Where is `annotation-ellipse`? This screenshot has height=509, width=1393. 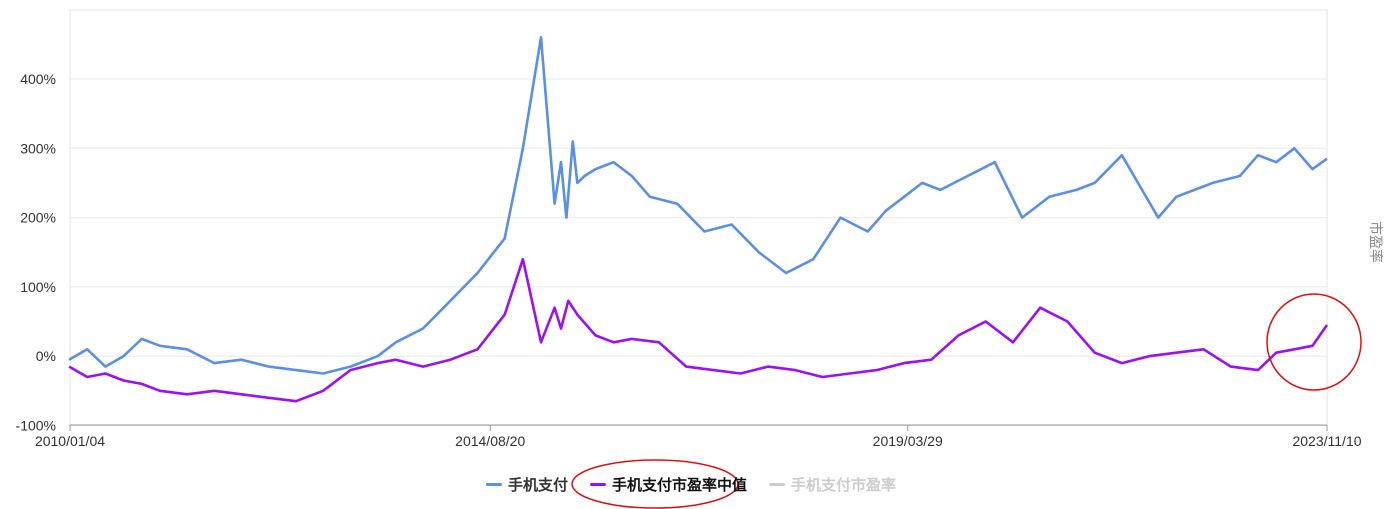
annotation-ellipse is located at coordinates (655, 484).